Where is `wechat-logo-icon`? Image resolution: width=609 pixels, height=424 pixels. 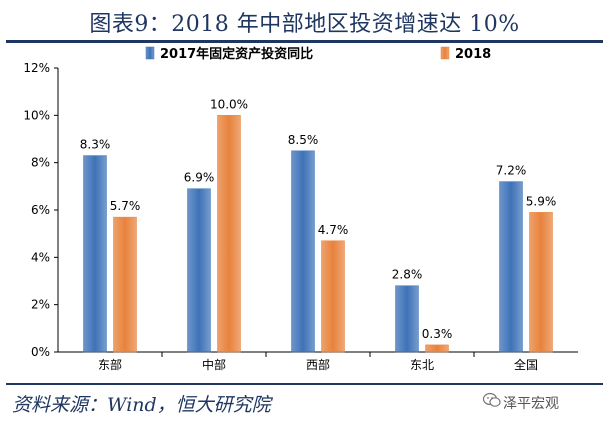
wechat-logo-icon is located at coordinates (492, 399).